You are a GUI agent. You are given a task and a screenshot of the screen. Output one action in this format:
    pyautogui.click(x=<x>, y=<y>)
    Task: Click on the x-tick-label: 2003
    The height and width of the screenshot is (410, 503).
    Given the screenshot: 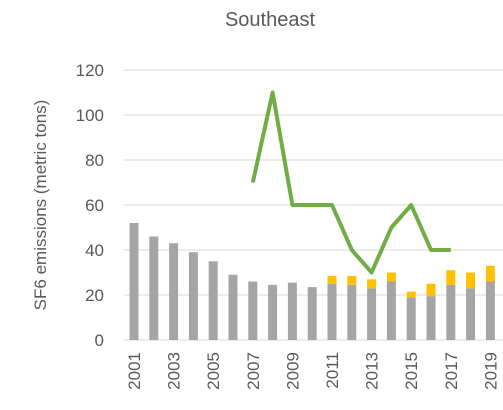 What is the action you would take?
    pyautogui.click(x=174, y=371)
    